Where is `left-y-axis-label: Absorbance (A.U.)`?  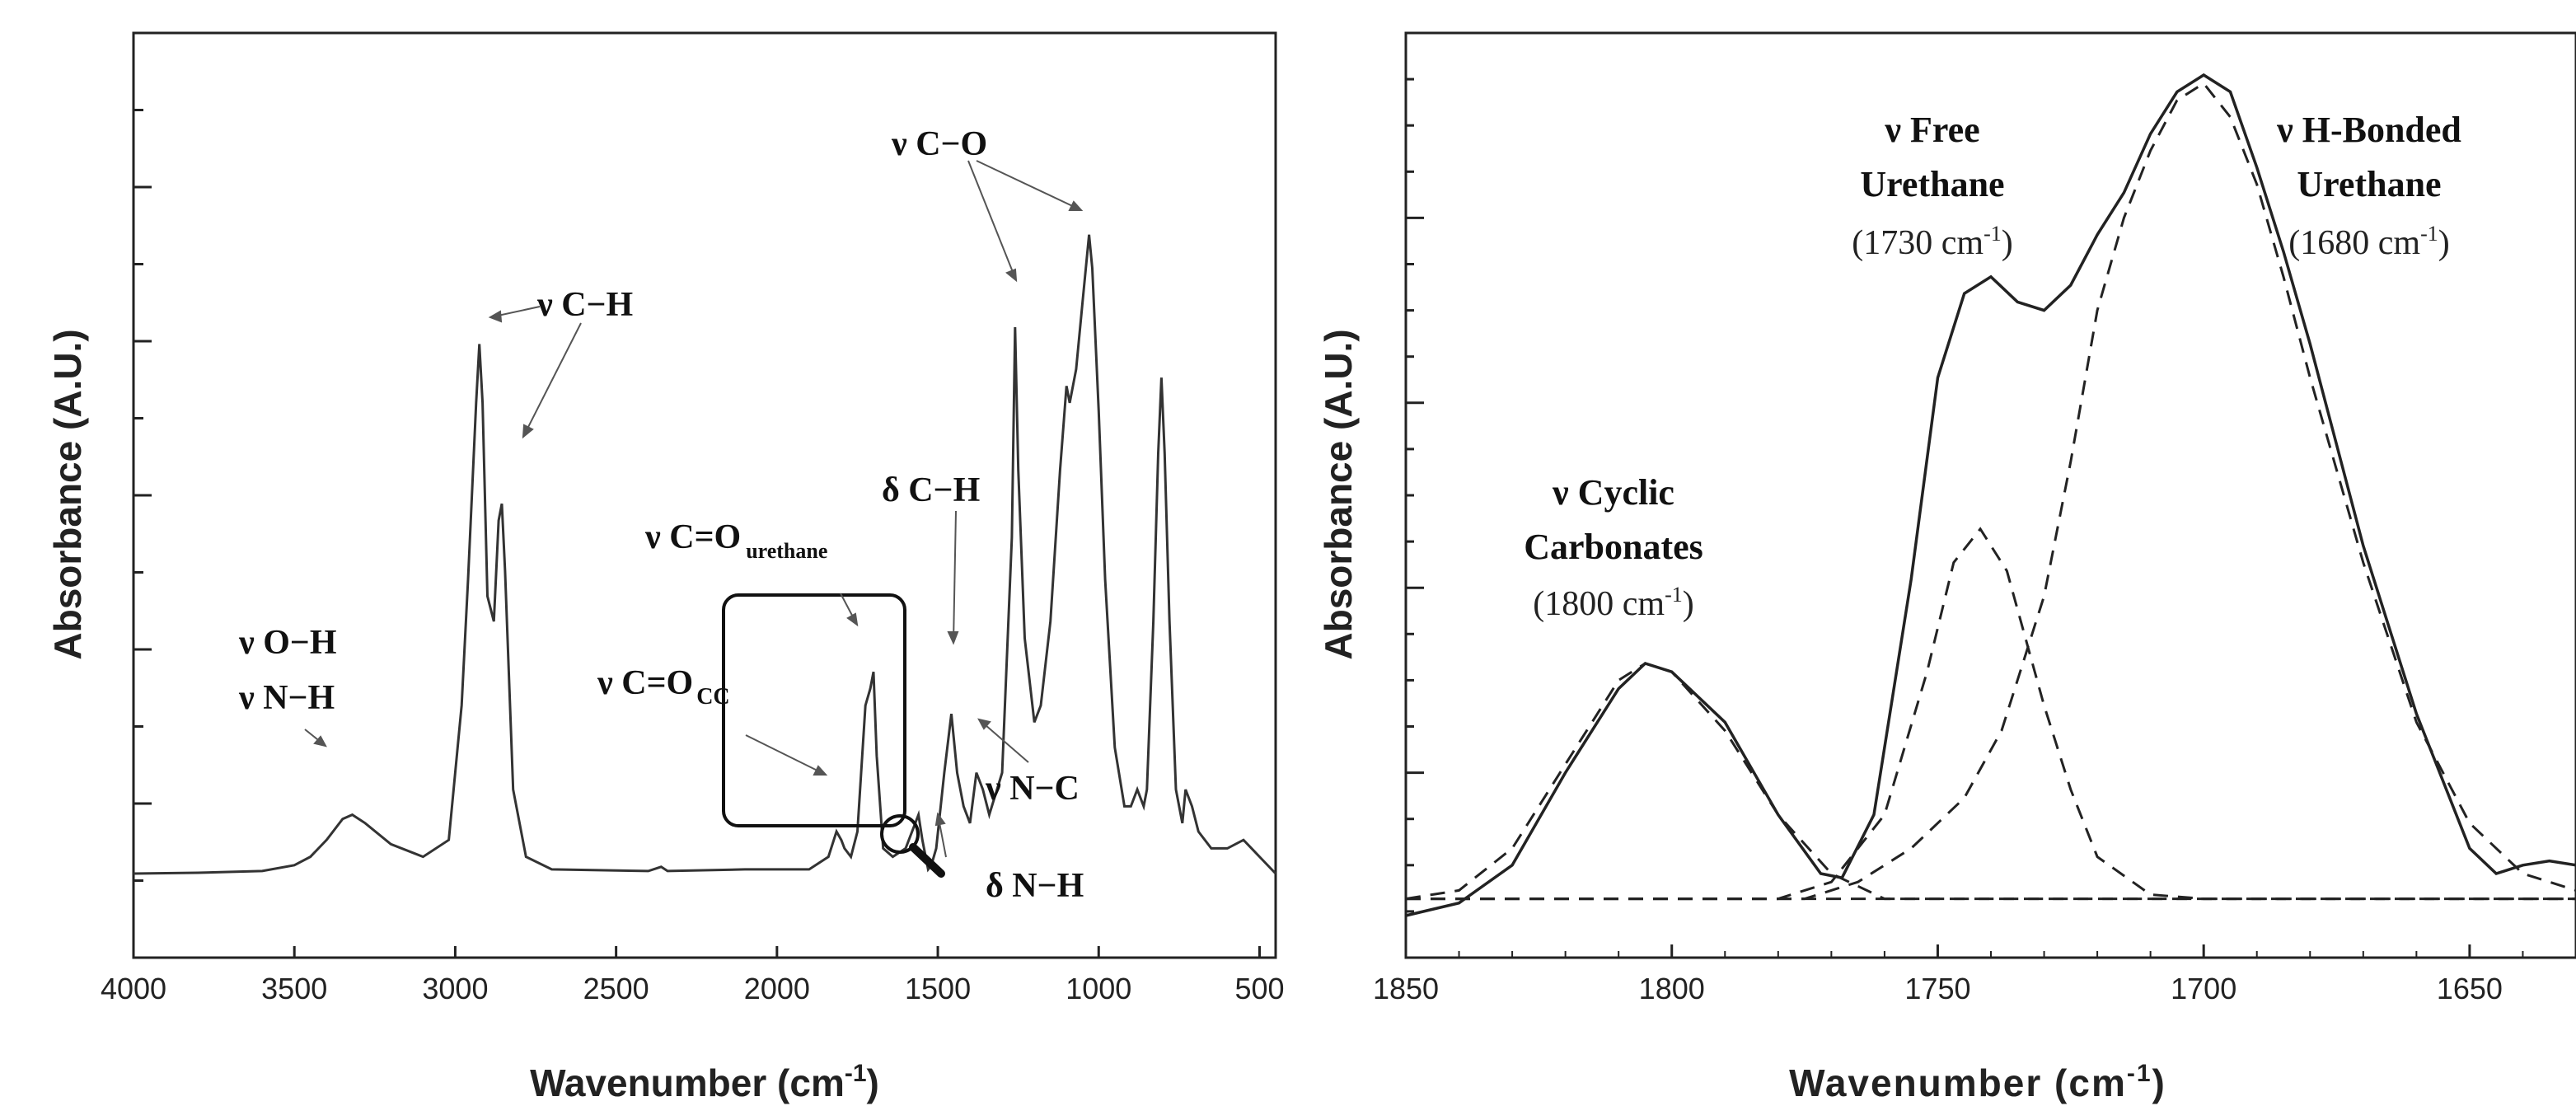 left-y-axis-label: Absorbance (A.U.) is located at coordinates (67, 494).